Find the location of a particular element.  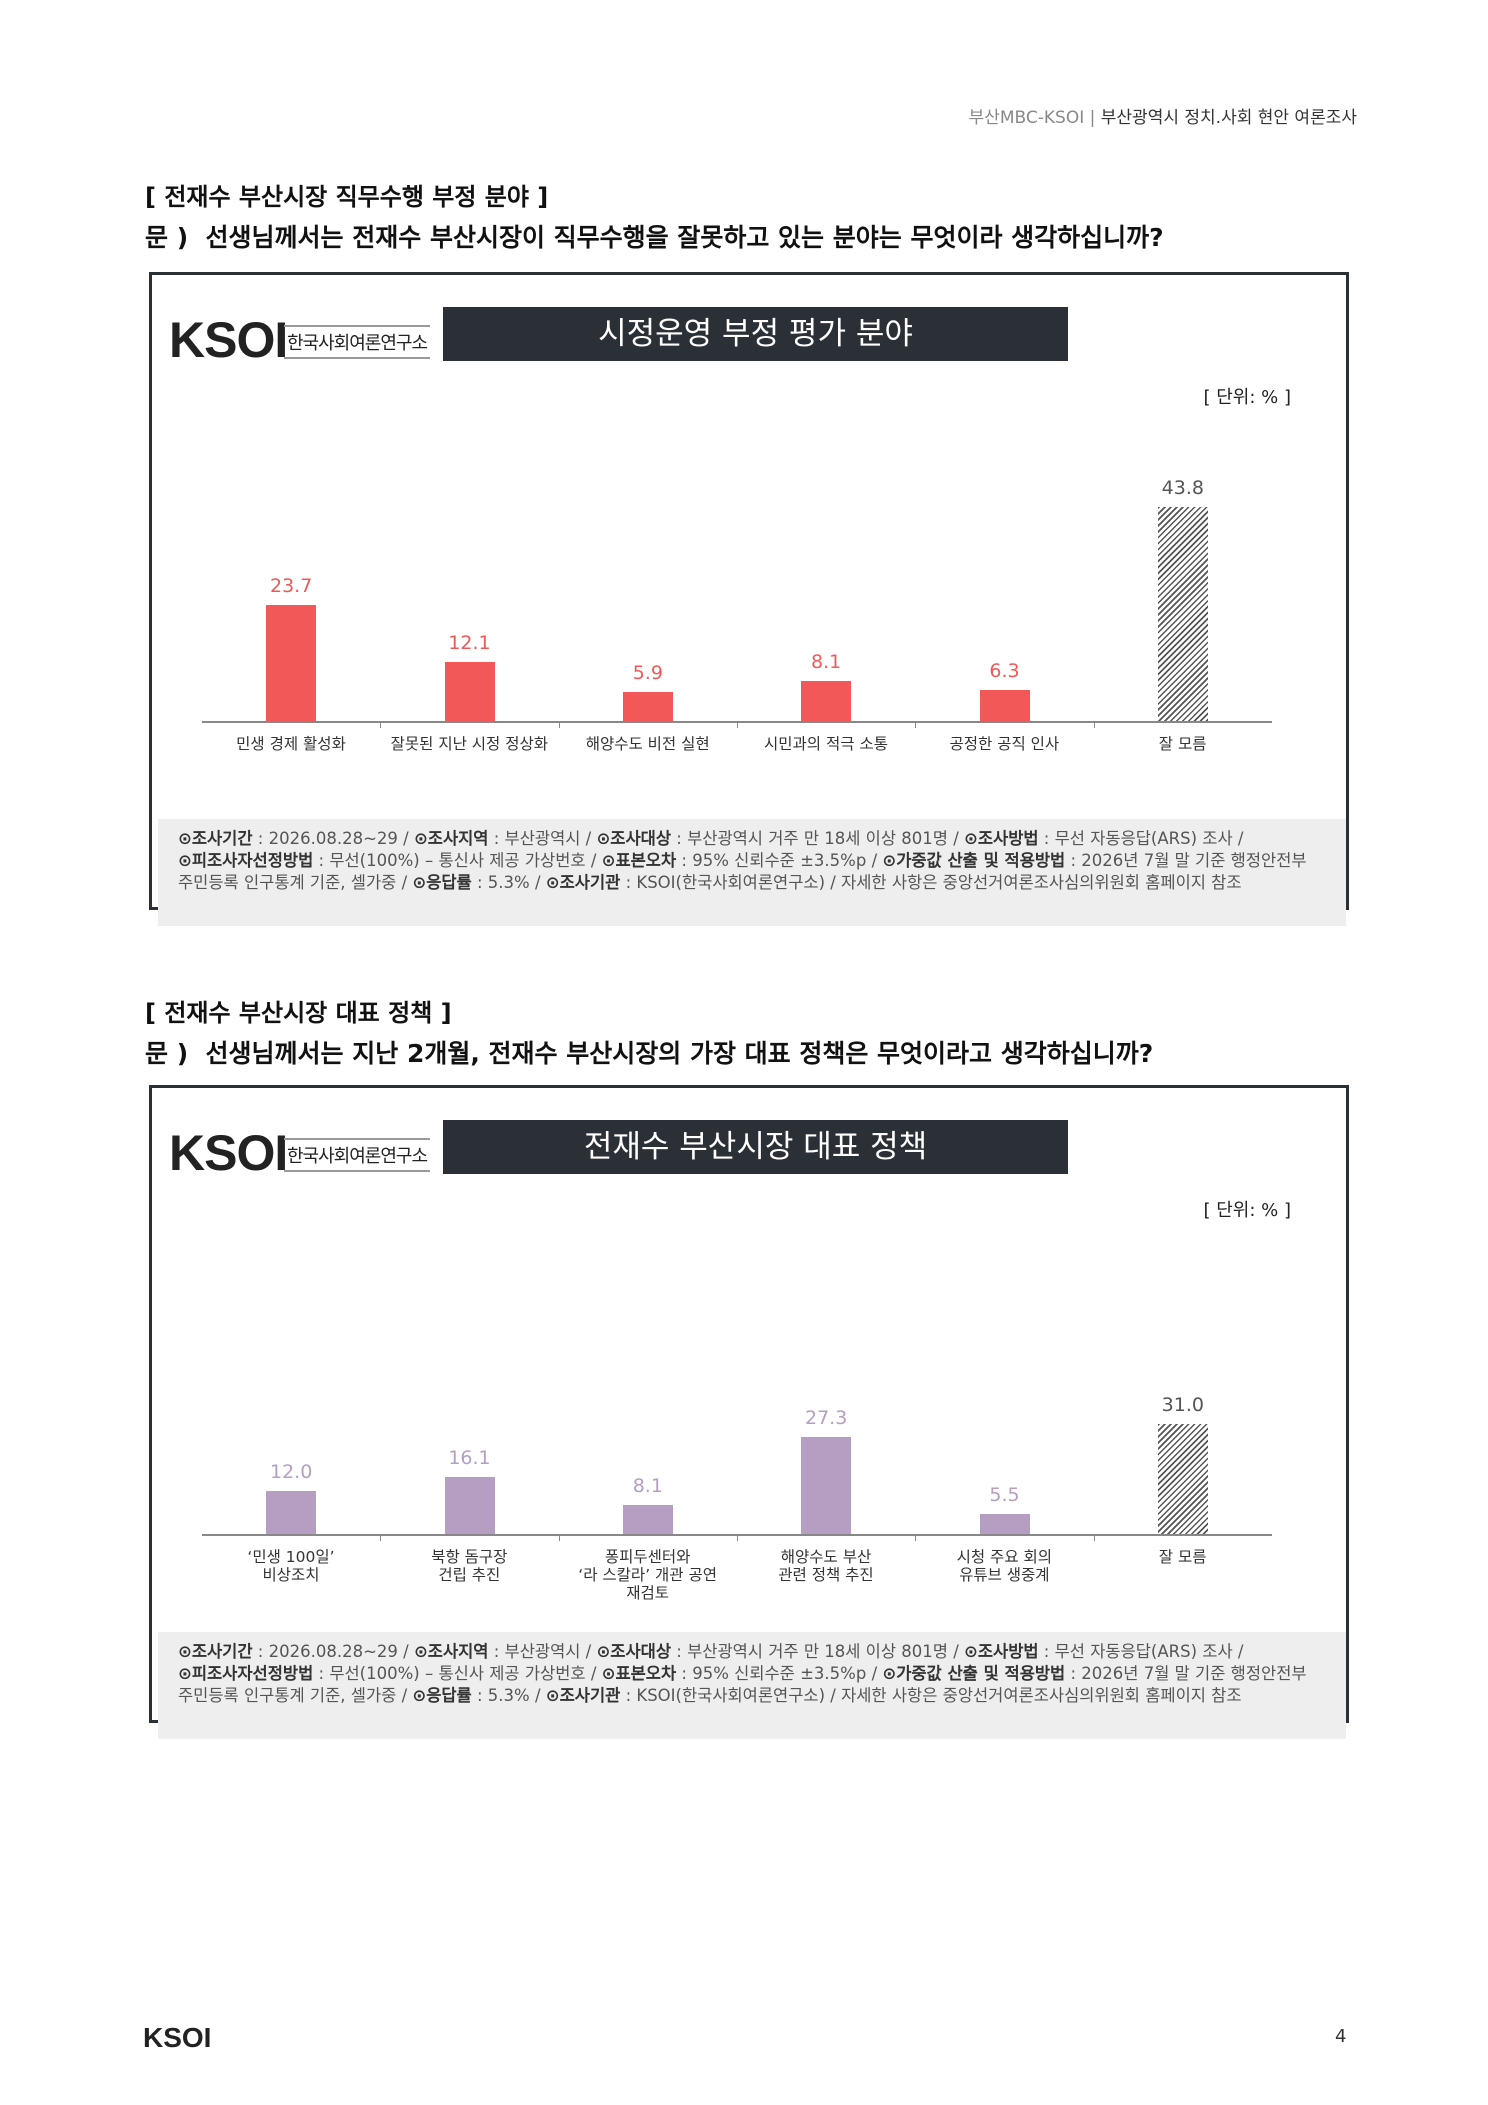

value-label: 5.9 is located at coordinates (647, 673).